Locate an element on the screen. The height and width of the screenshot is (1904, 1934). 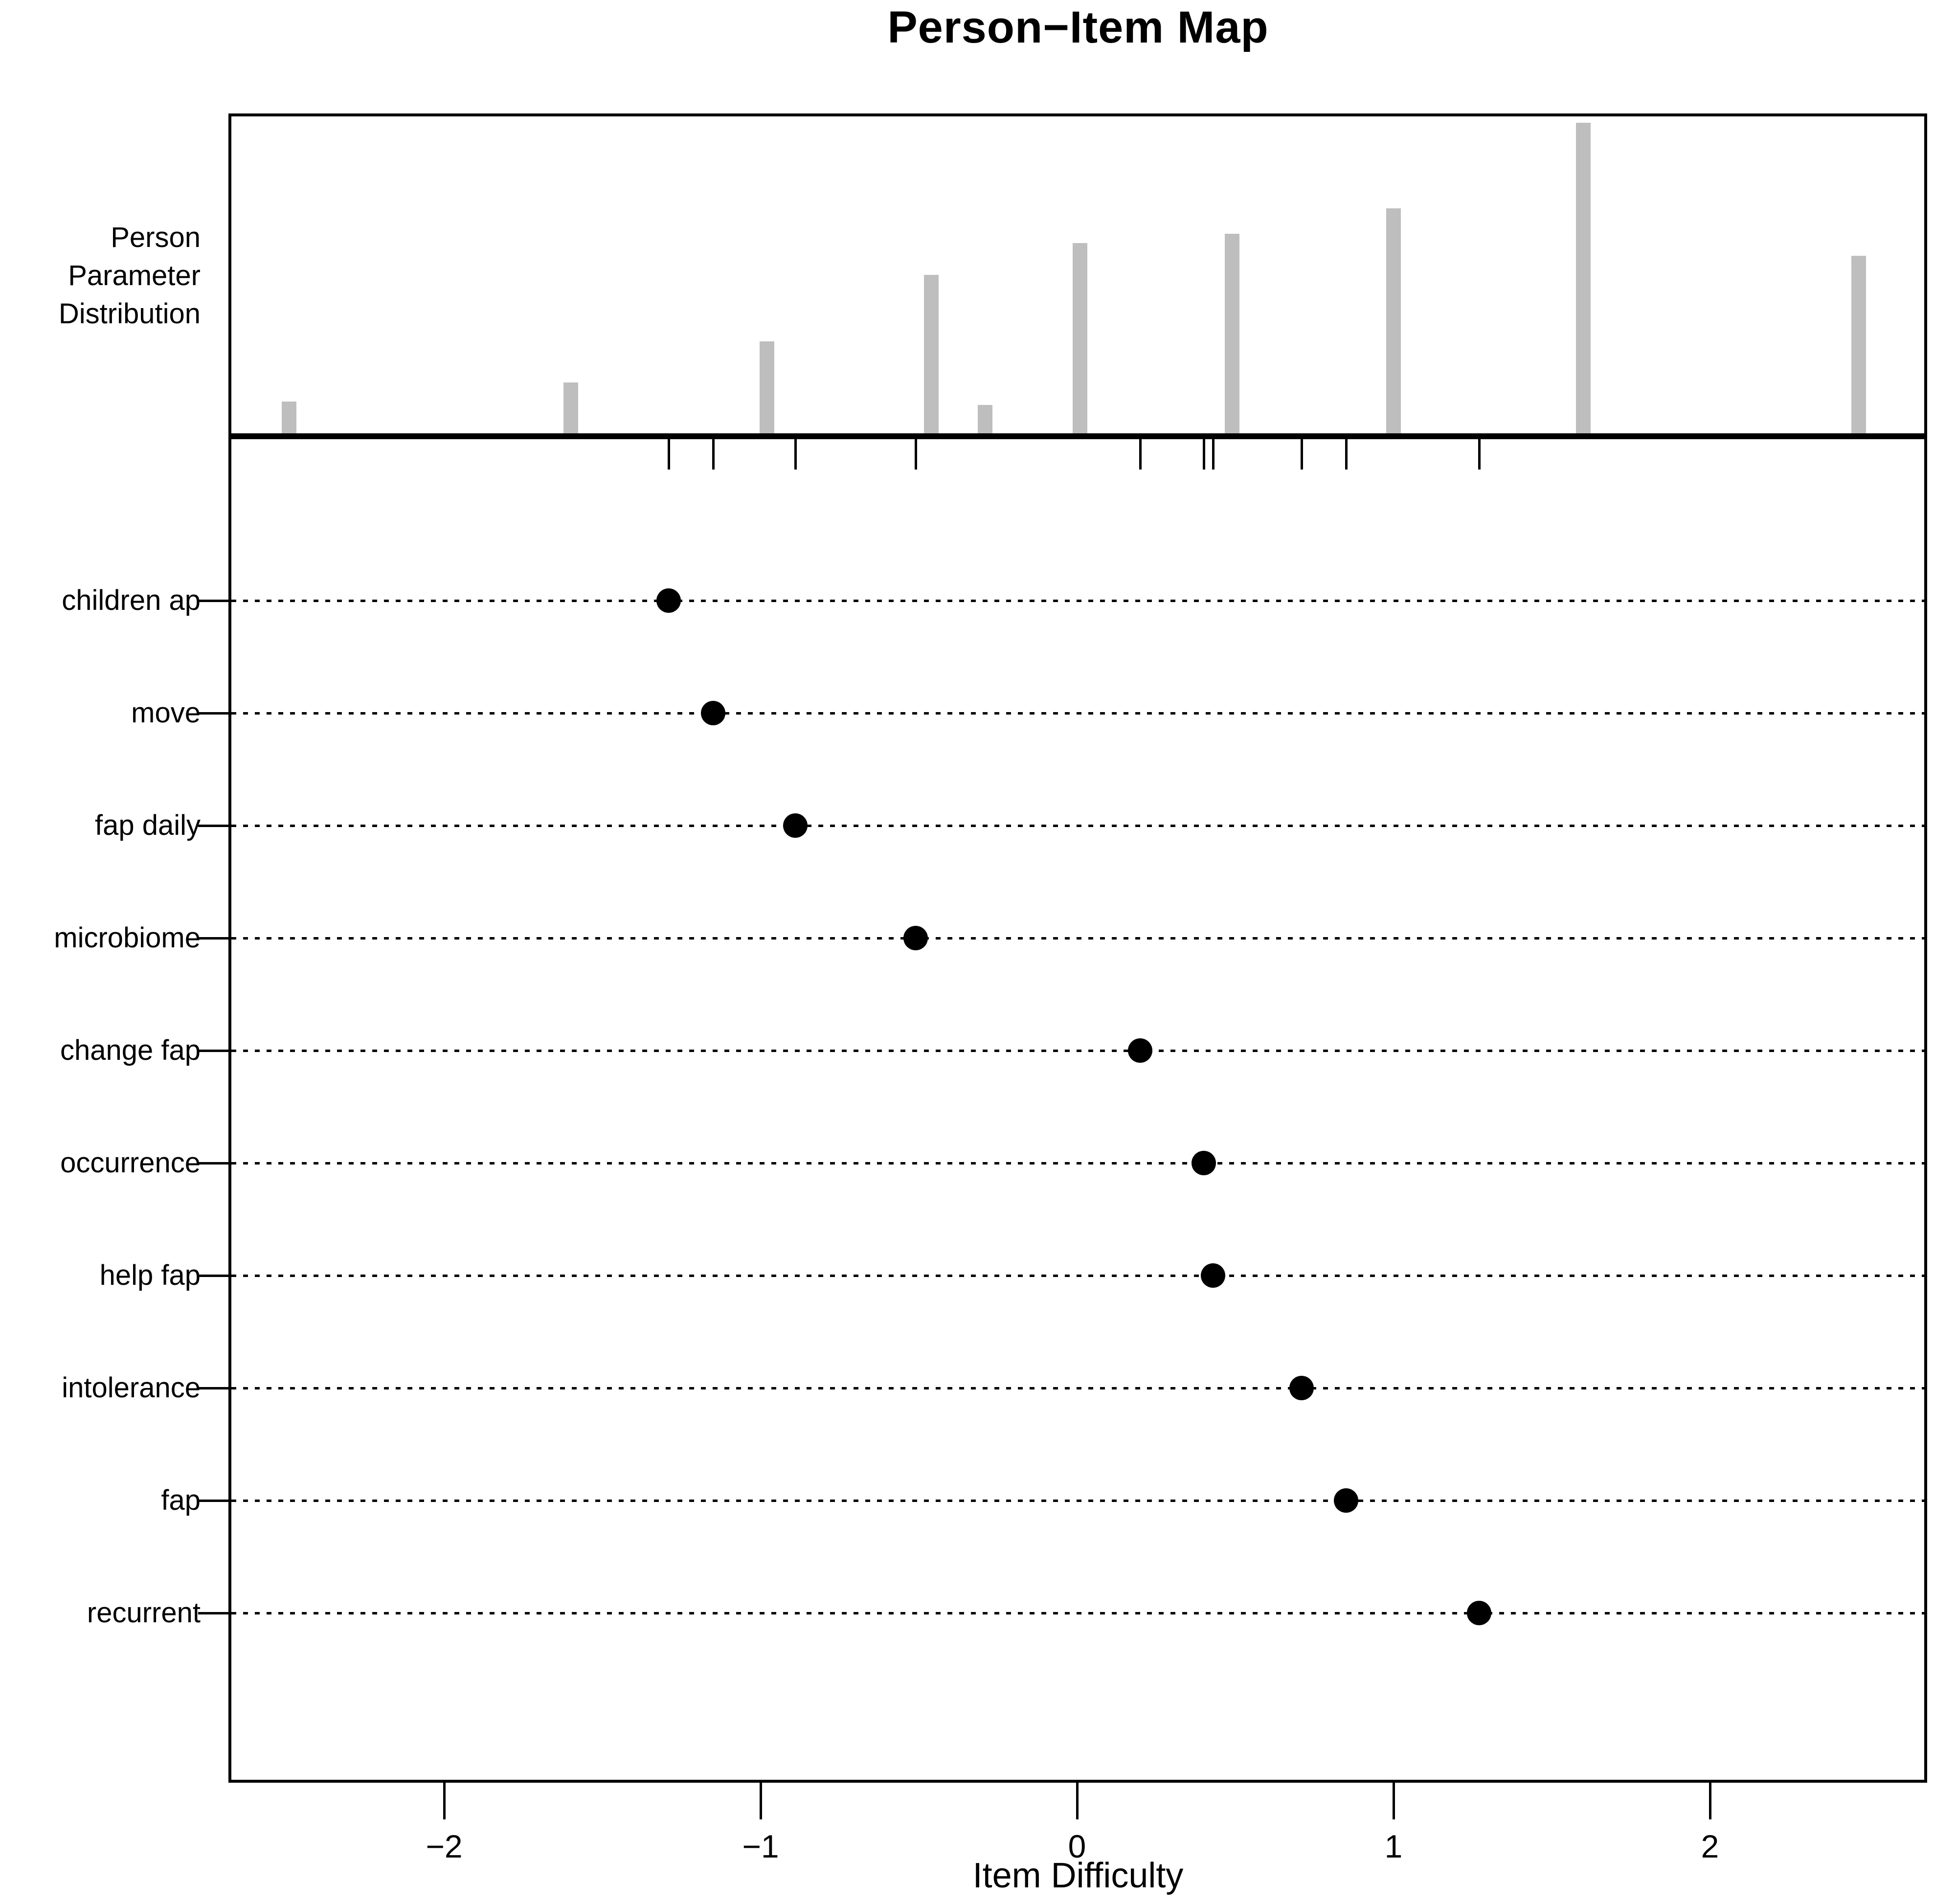
item-label: help fap is located at coordinates (150, 1275).